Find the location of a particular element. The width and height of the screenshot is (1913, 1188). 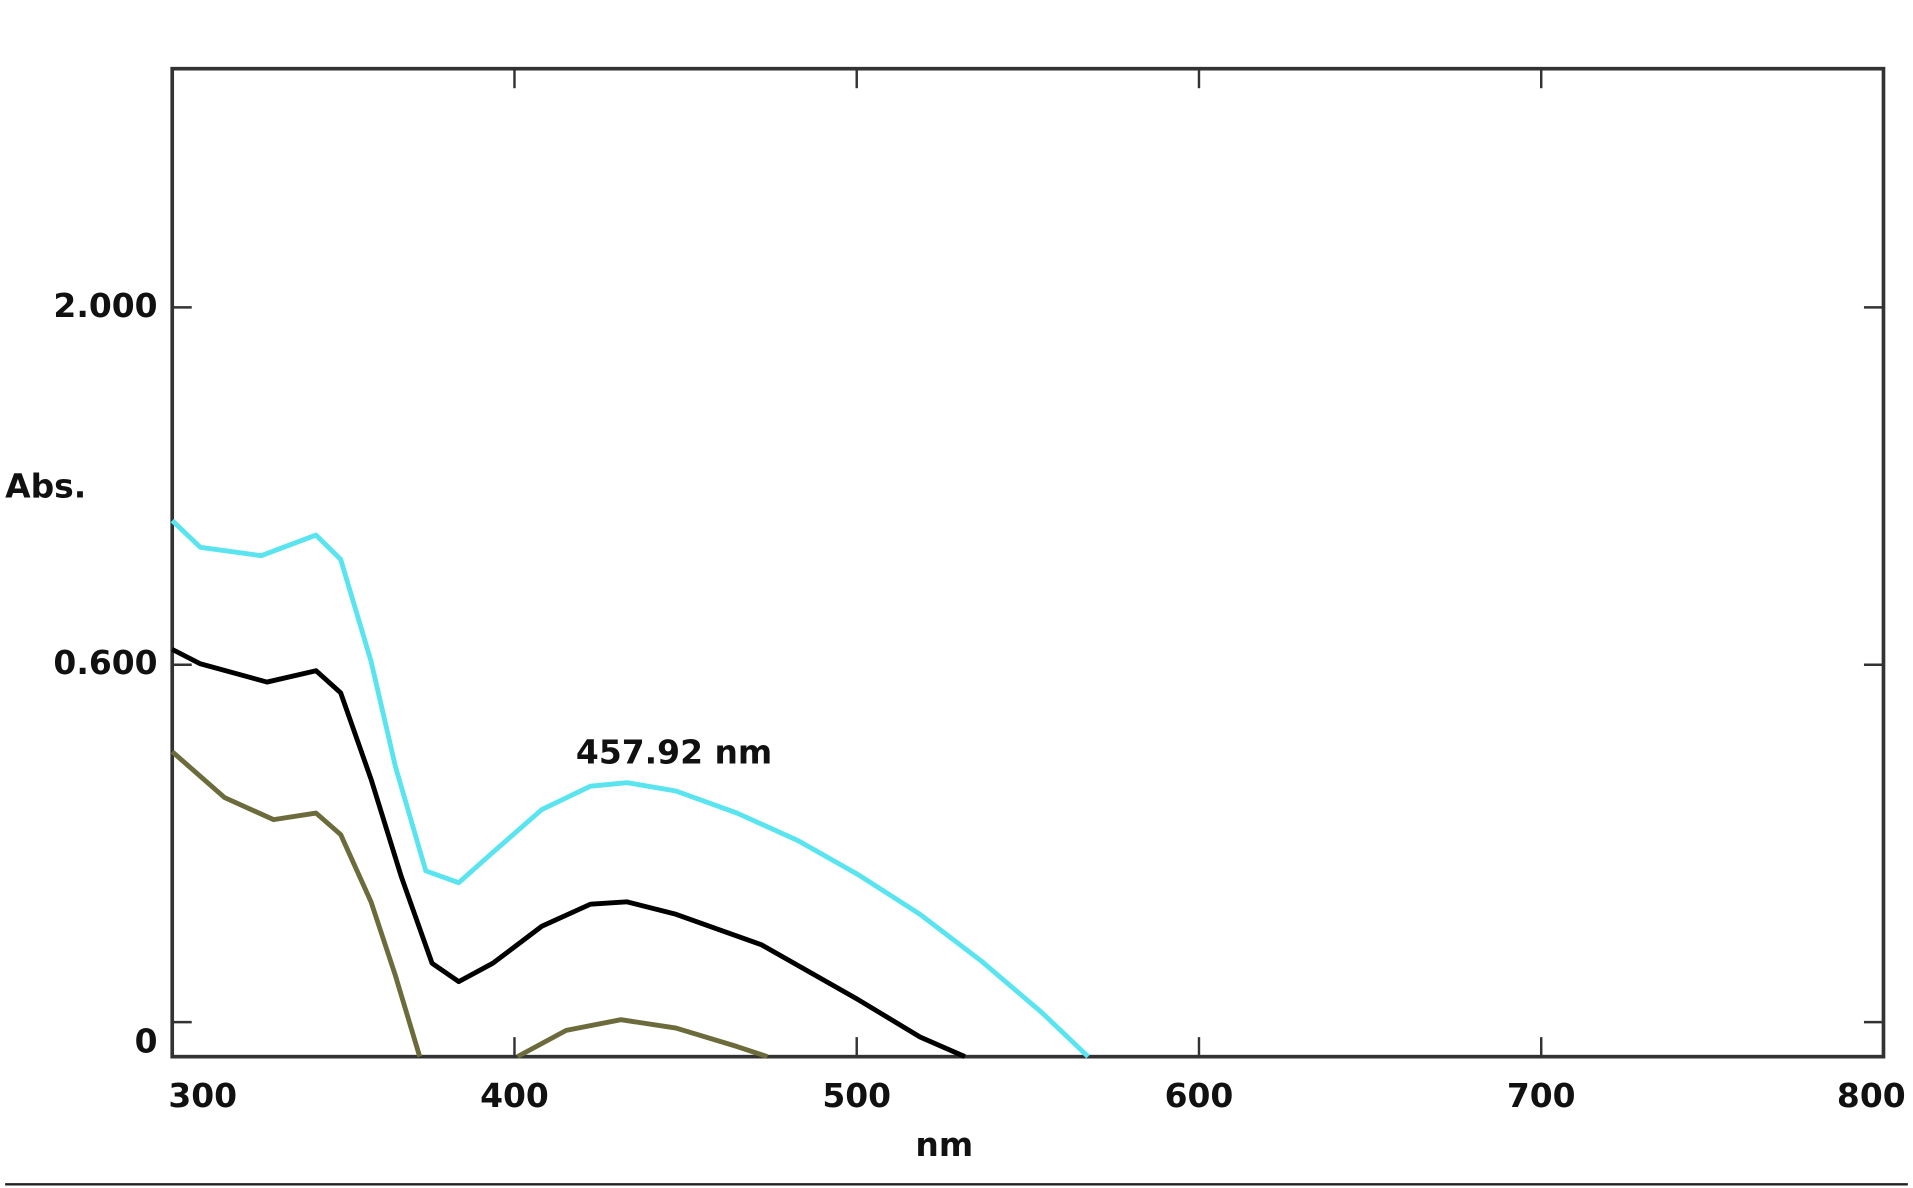

y-tick-label: 0 is located at coordinates (146, 1040).